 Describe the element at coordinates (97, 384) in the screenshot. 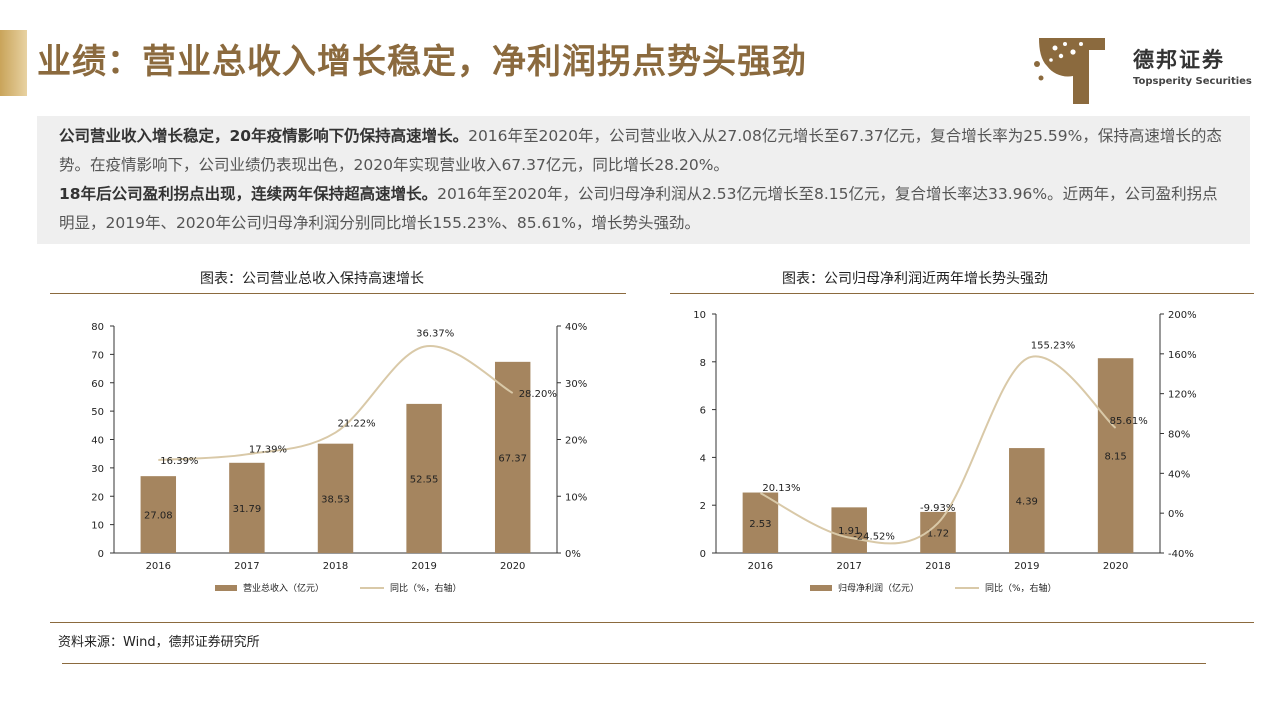

I see `y-tick-label: 60` at that location.